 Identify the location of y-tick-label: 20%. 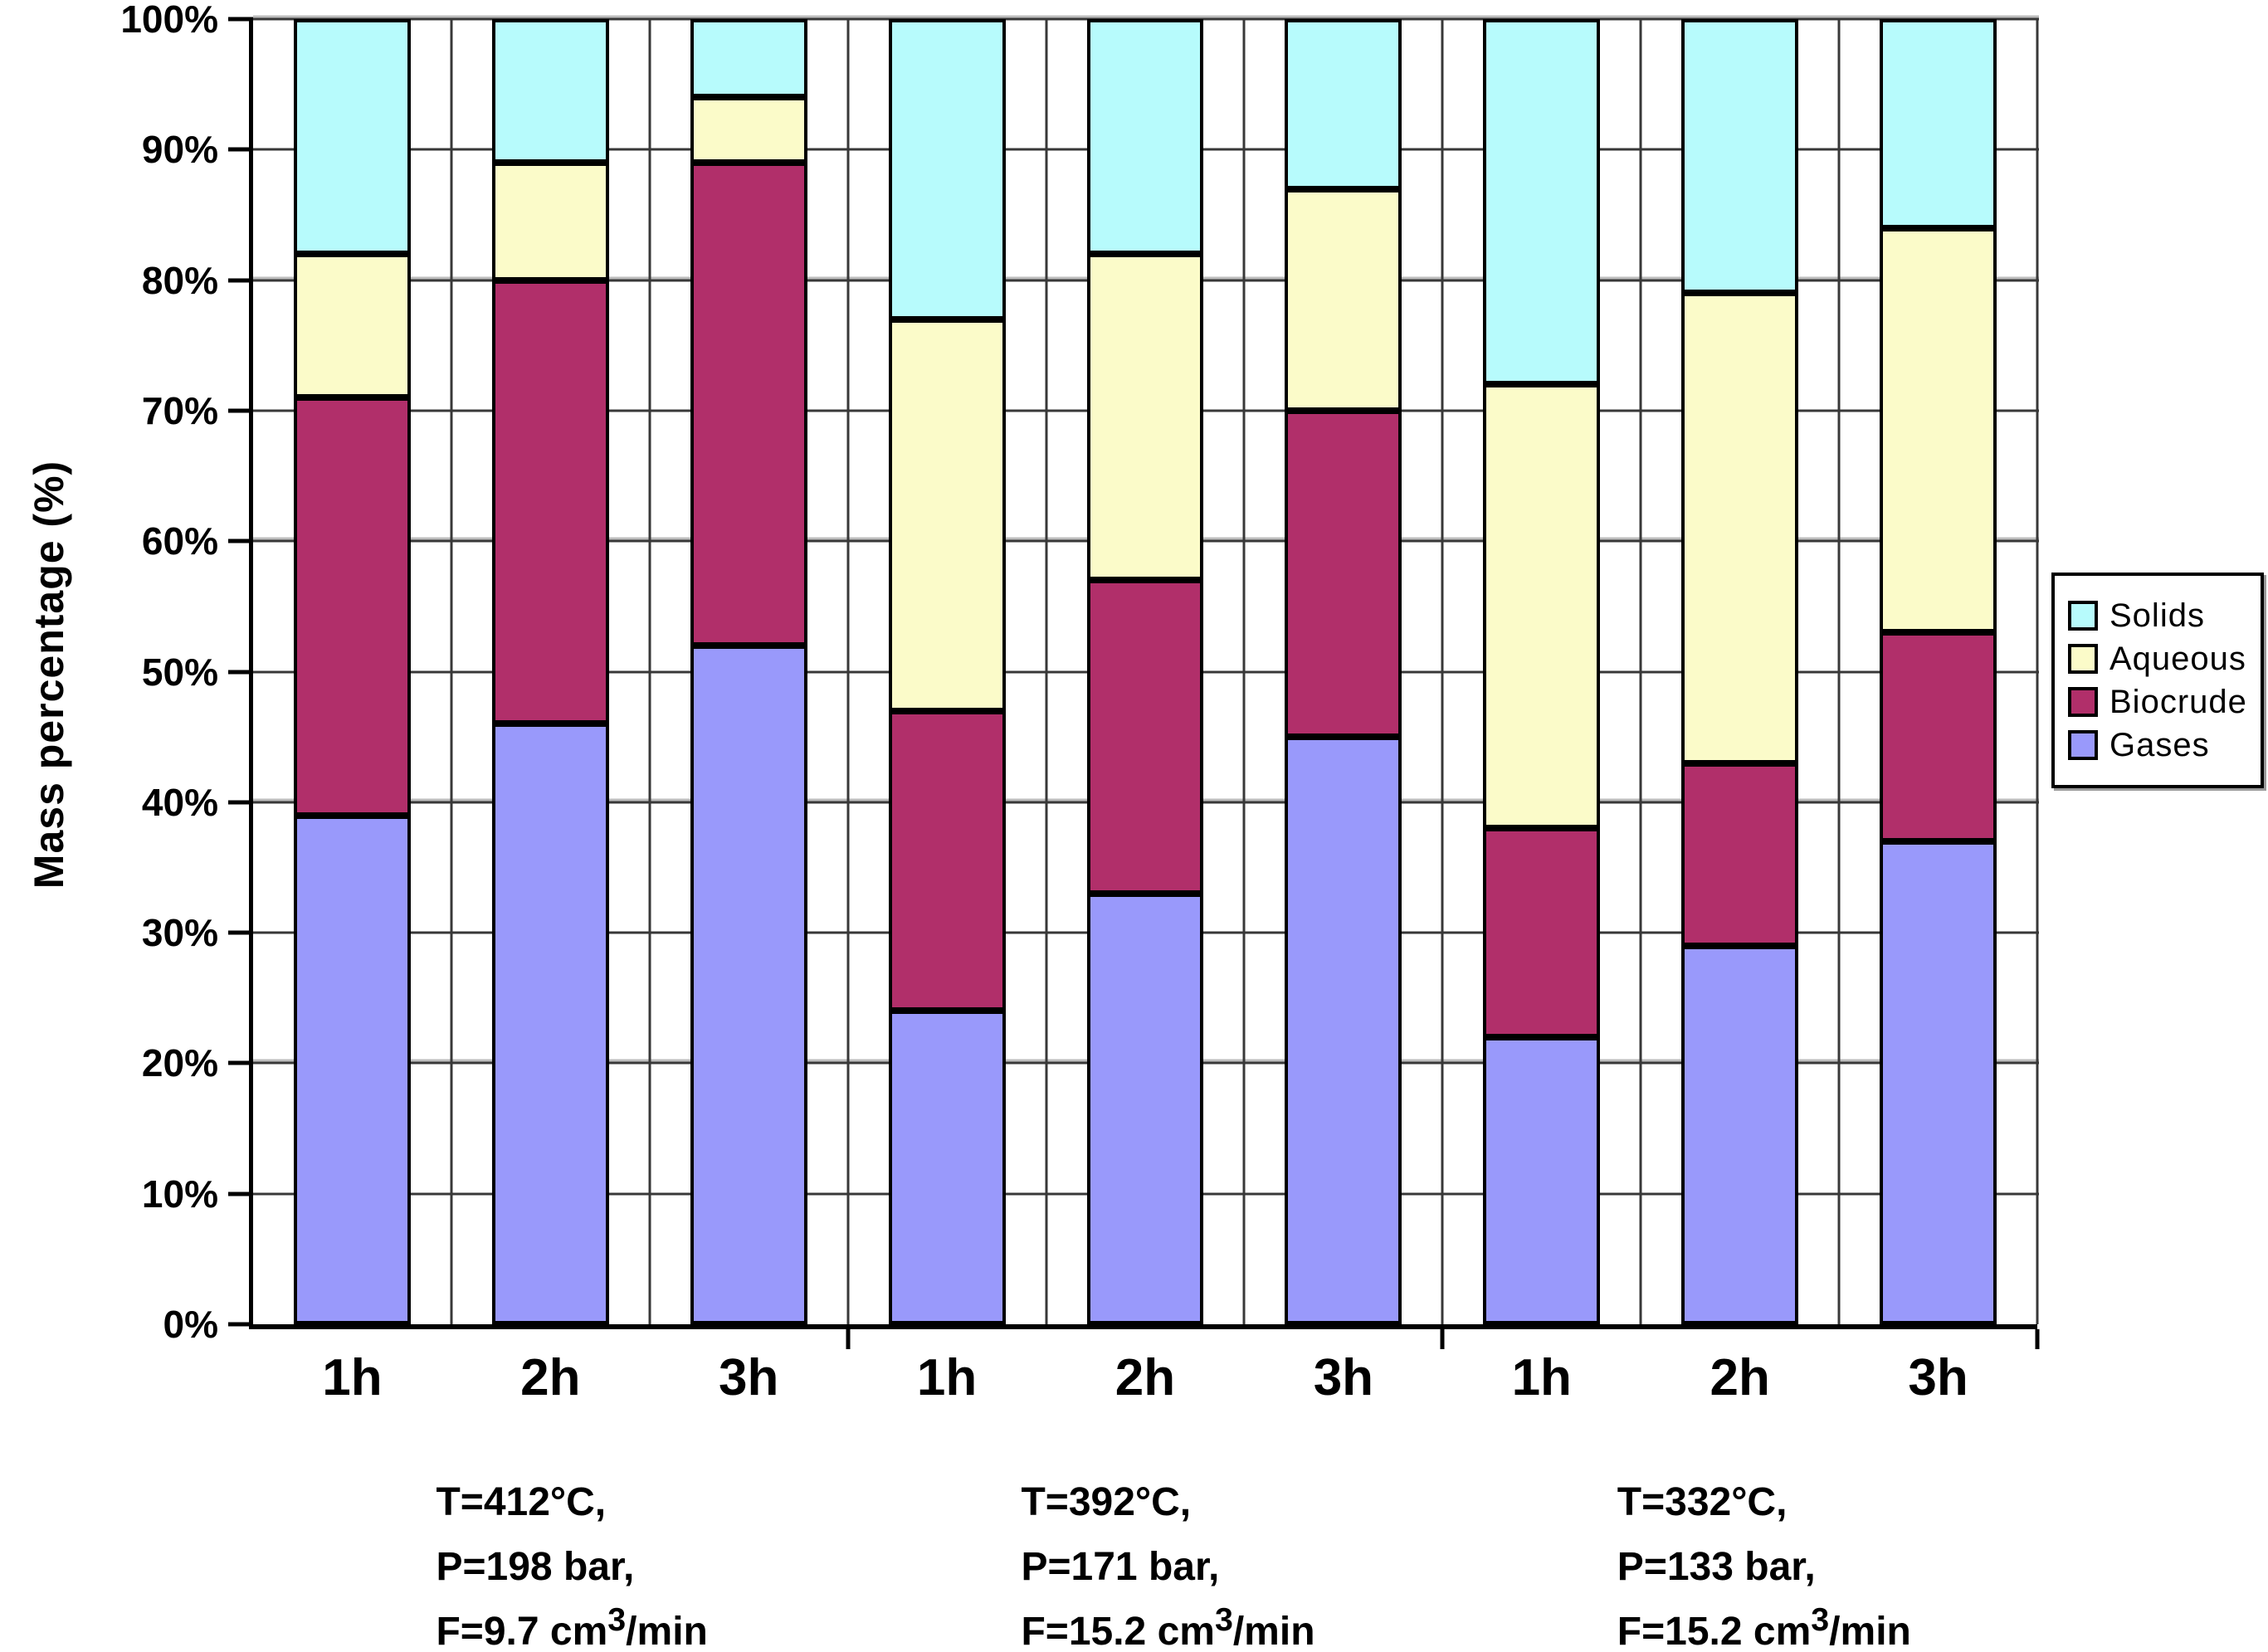
(179, 1063).